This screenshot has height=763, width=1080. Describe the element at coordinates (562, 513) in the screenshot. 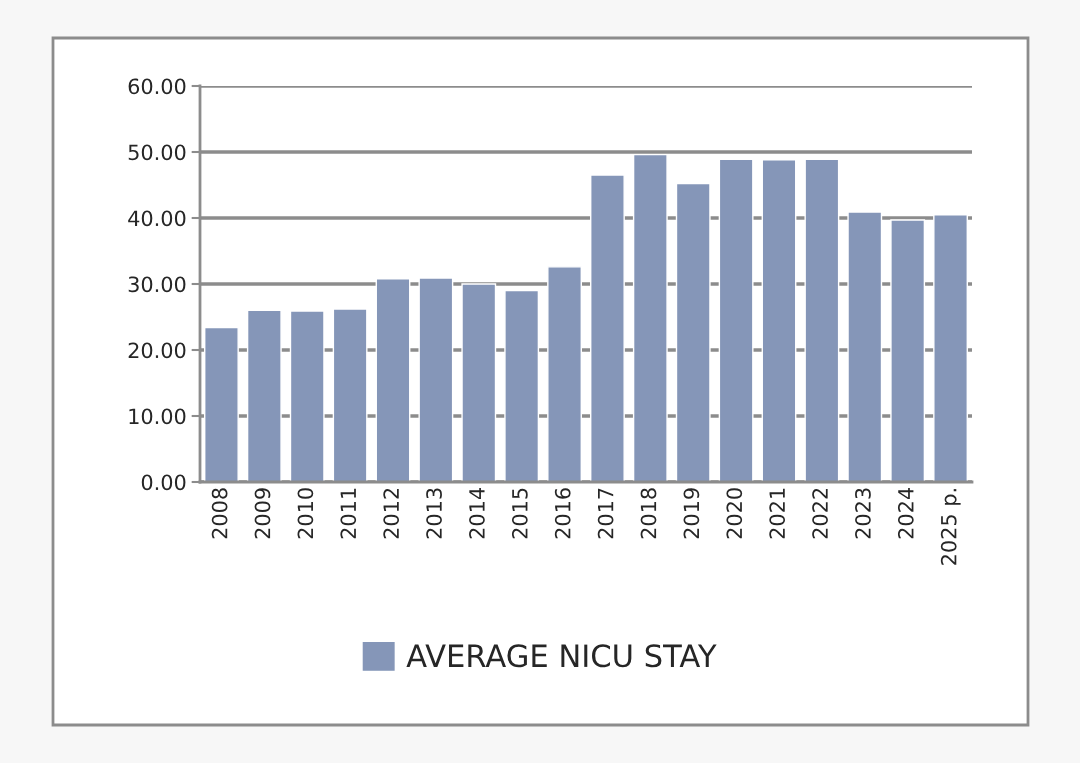

I see `x-tick-label: 2016` at that location.